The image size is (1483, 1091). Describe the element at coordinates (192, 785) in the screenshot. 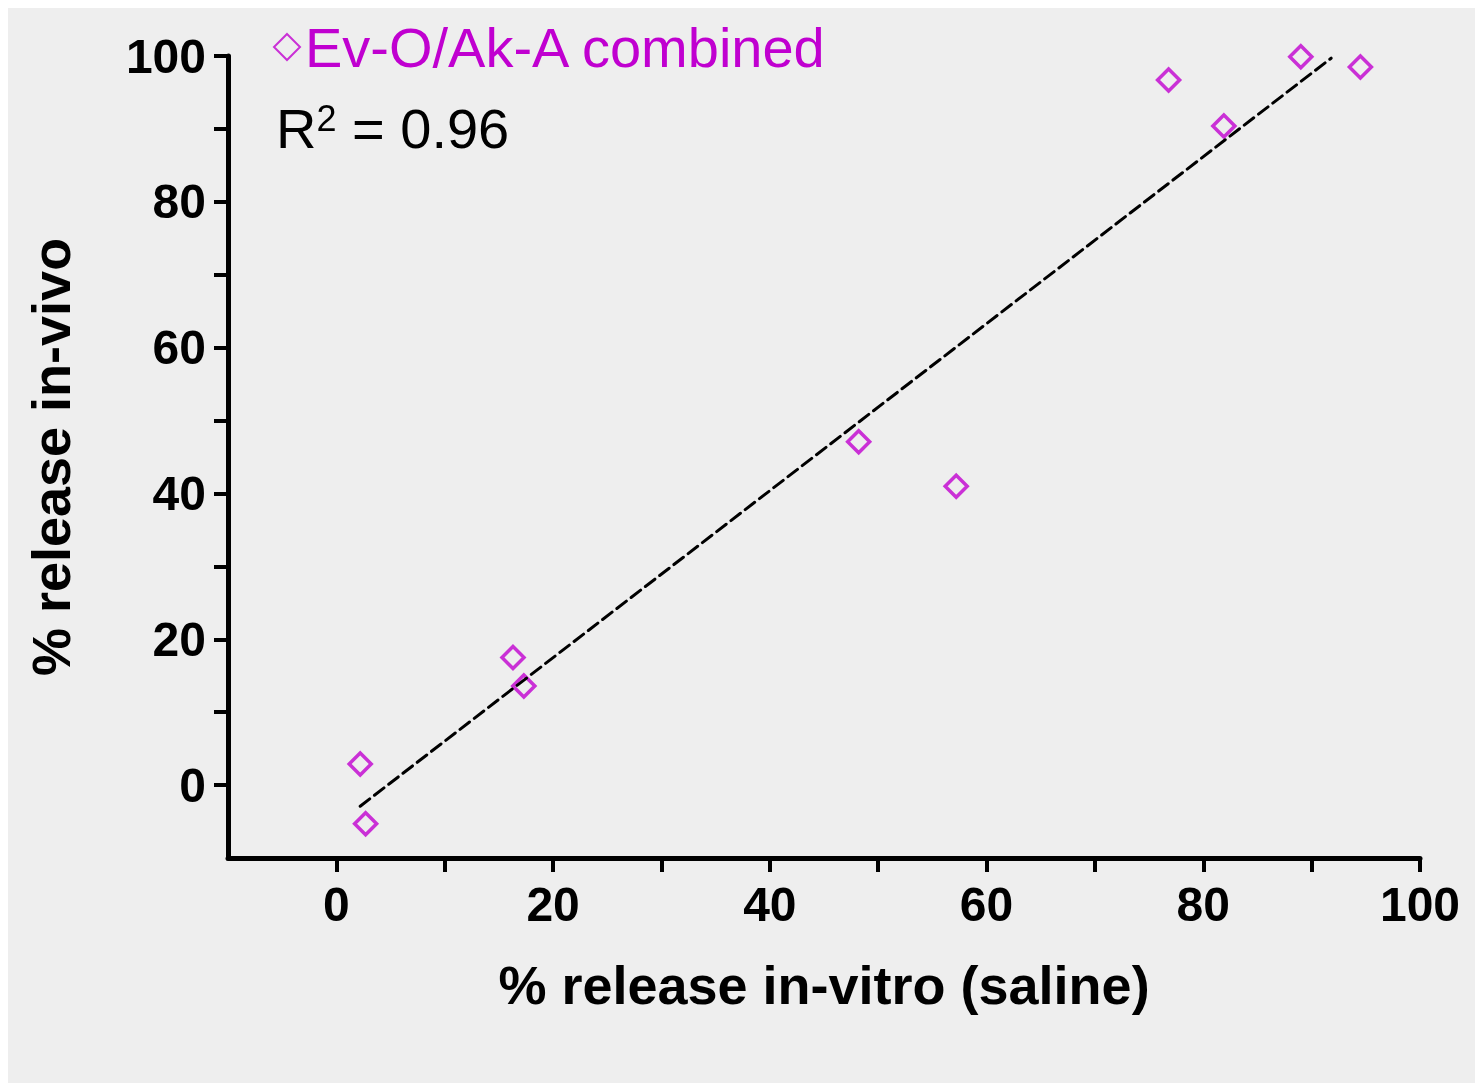

I see `y-tick-label: 0` at that location.